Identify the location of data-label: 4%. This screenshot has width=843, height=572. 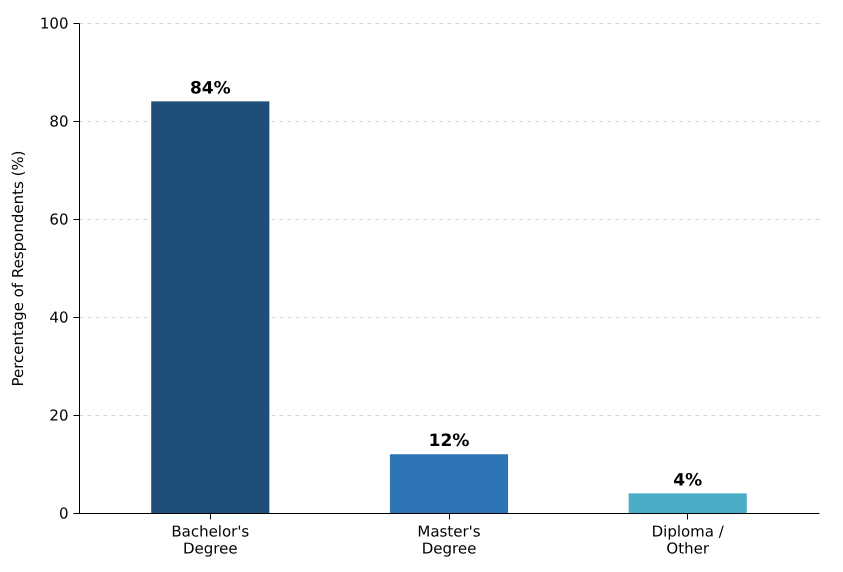
(687, 480).